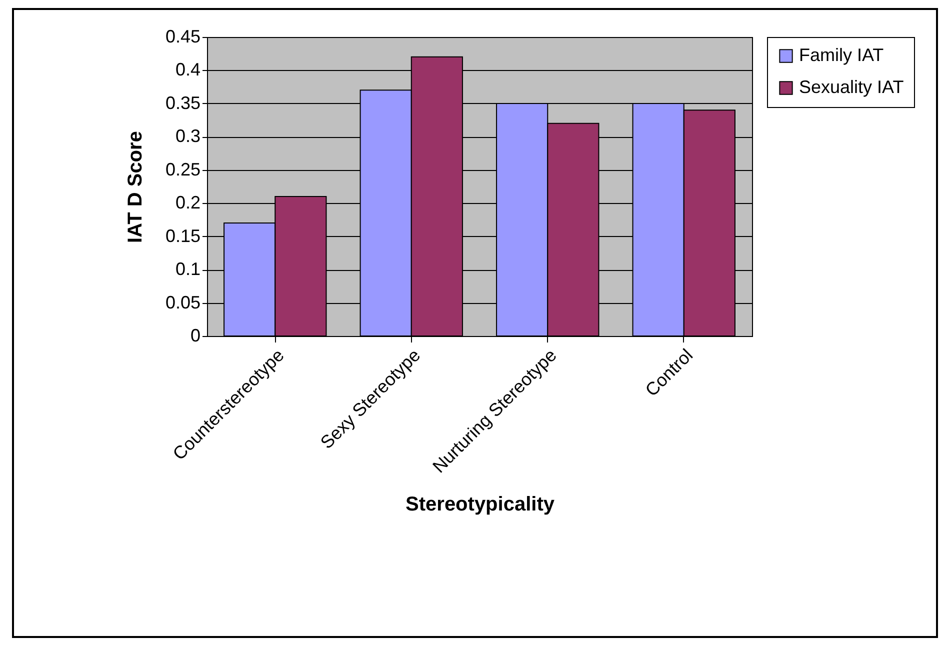 The image size is (950, 646). What do you see at coordinates (187, 202) in the screenshot?
I see `y-tick-label: 0.2` at bounding box center [187, 202].